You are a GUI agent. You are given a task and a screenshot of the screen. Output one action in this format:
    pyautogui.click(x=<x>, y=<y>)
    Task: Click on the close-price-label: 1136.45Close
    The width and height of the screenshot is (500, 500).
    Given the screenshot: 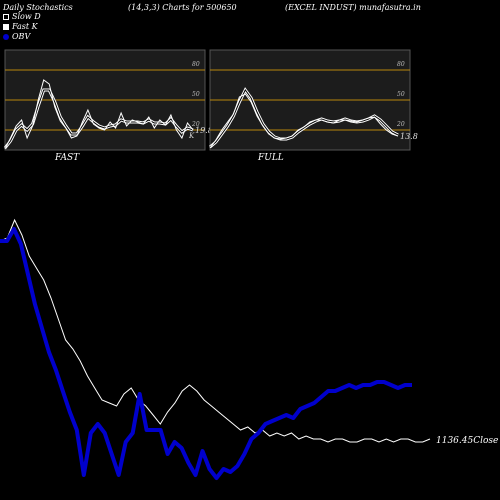 What is the action you would take?
    pyautogui.click(x=467, y=441)
    